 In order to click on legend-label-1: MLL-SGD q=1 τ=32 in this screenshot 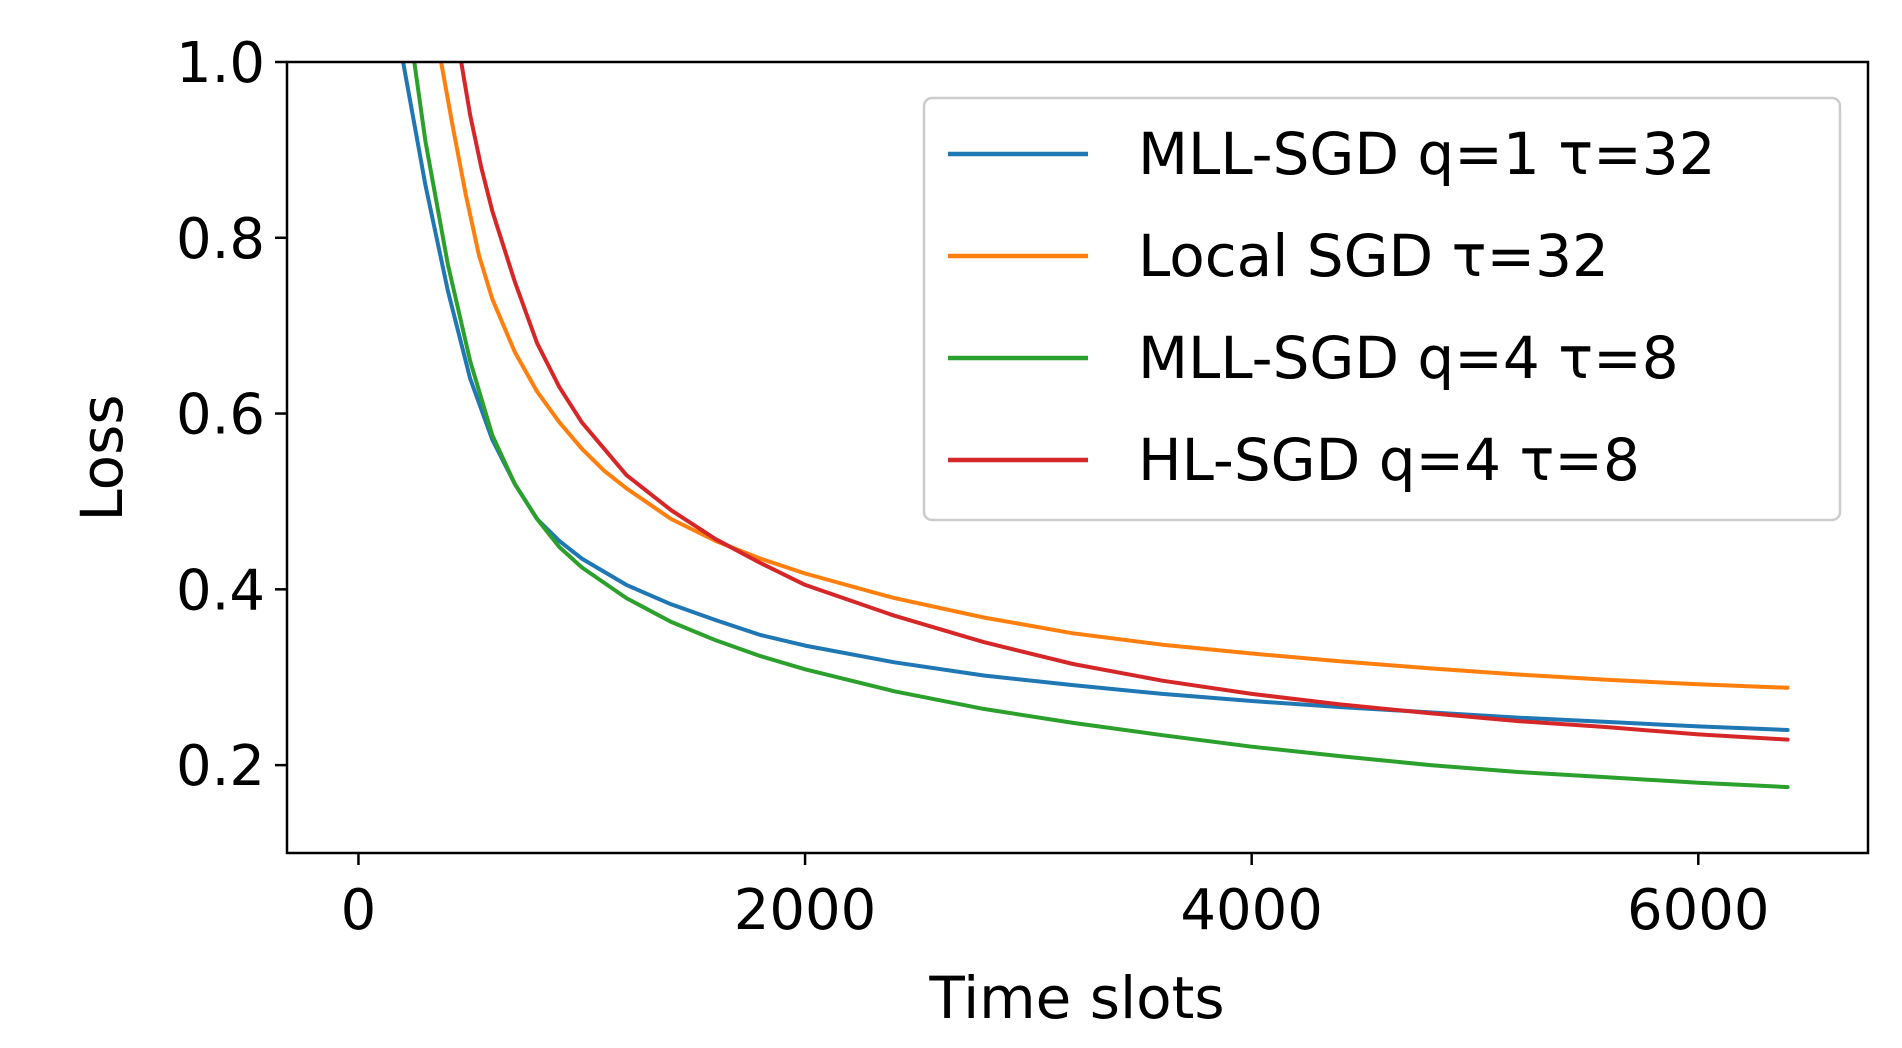, I will do `click(1427, 154)`.